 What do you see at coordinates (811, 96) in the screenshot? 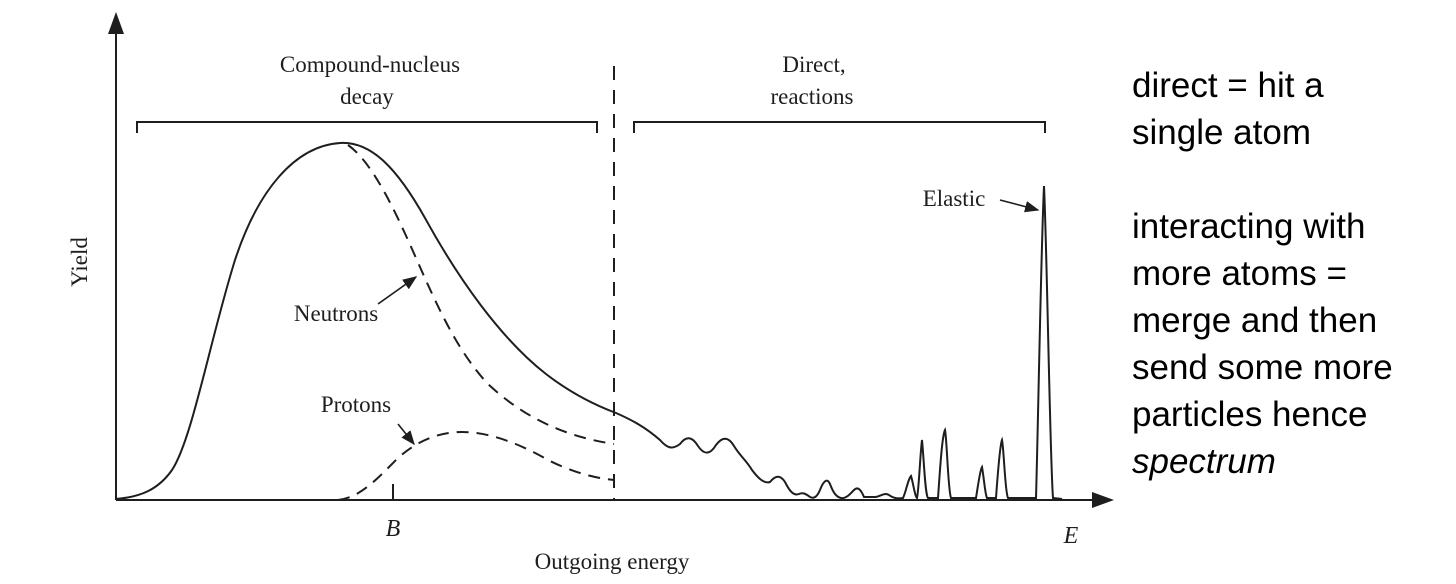
I see `region-right-label-line2: reactions` at bounding box center [811, 96].